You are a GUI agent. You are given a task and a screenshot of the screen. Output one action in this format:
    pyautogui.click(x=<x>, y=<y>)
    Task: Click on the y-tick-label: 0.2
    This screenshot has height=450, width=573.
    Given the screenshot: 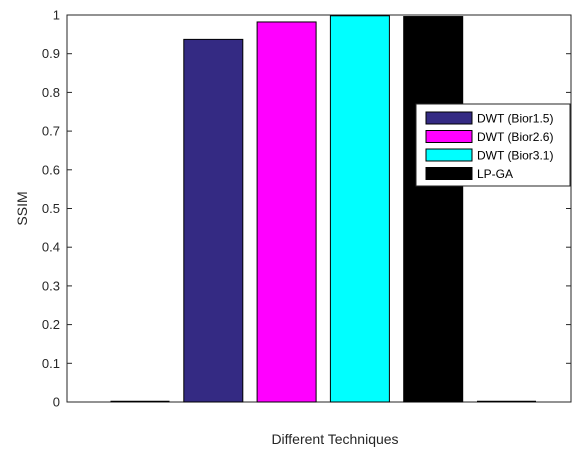 What is the action you would take?
    pyautogui.click(x=51, y=324)
    